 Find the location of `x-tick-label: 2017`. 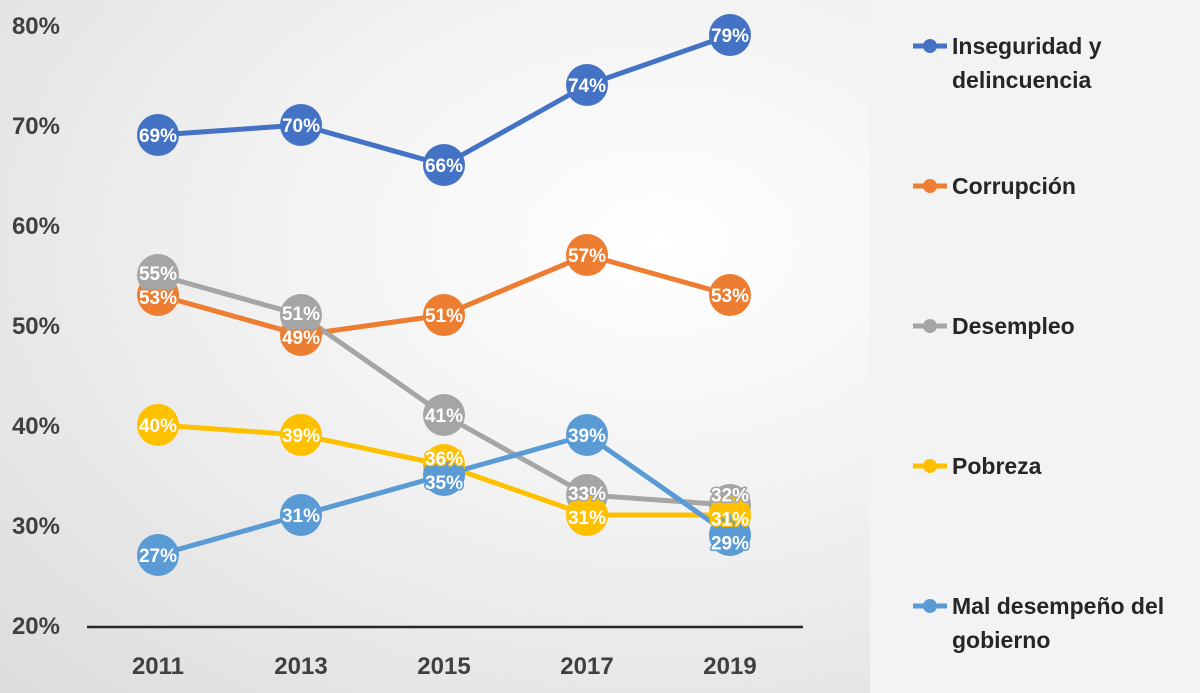

x-tick-label: 2017 is located at coordinates (586, 666).